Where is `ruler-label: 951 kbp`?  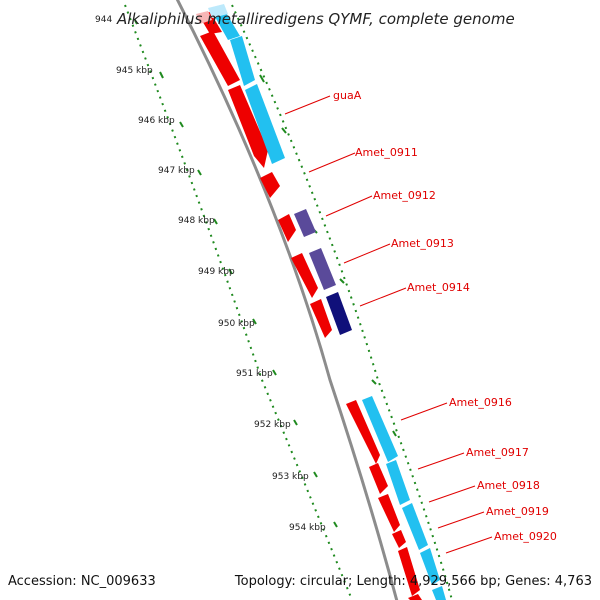
ruler-label: 951 kbp is located at coordinates (254, 374).